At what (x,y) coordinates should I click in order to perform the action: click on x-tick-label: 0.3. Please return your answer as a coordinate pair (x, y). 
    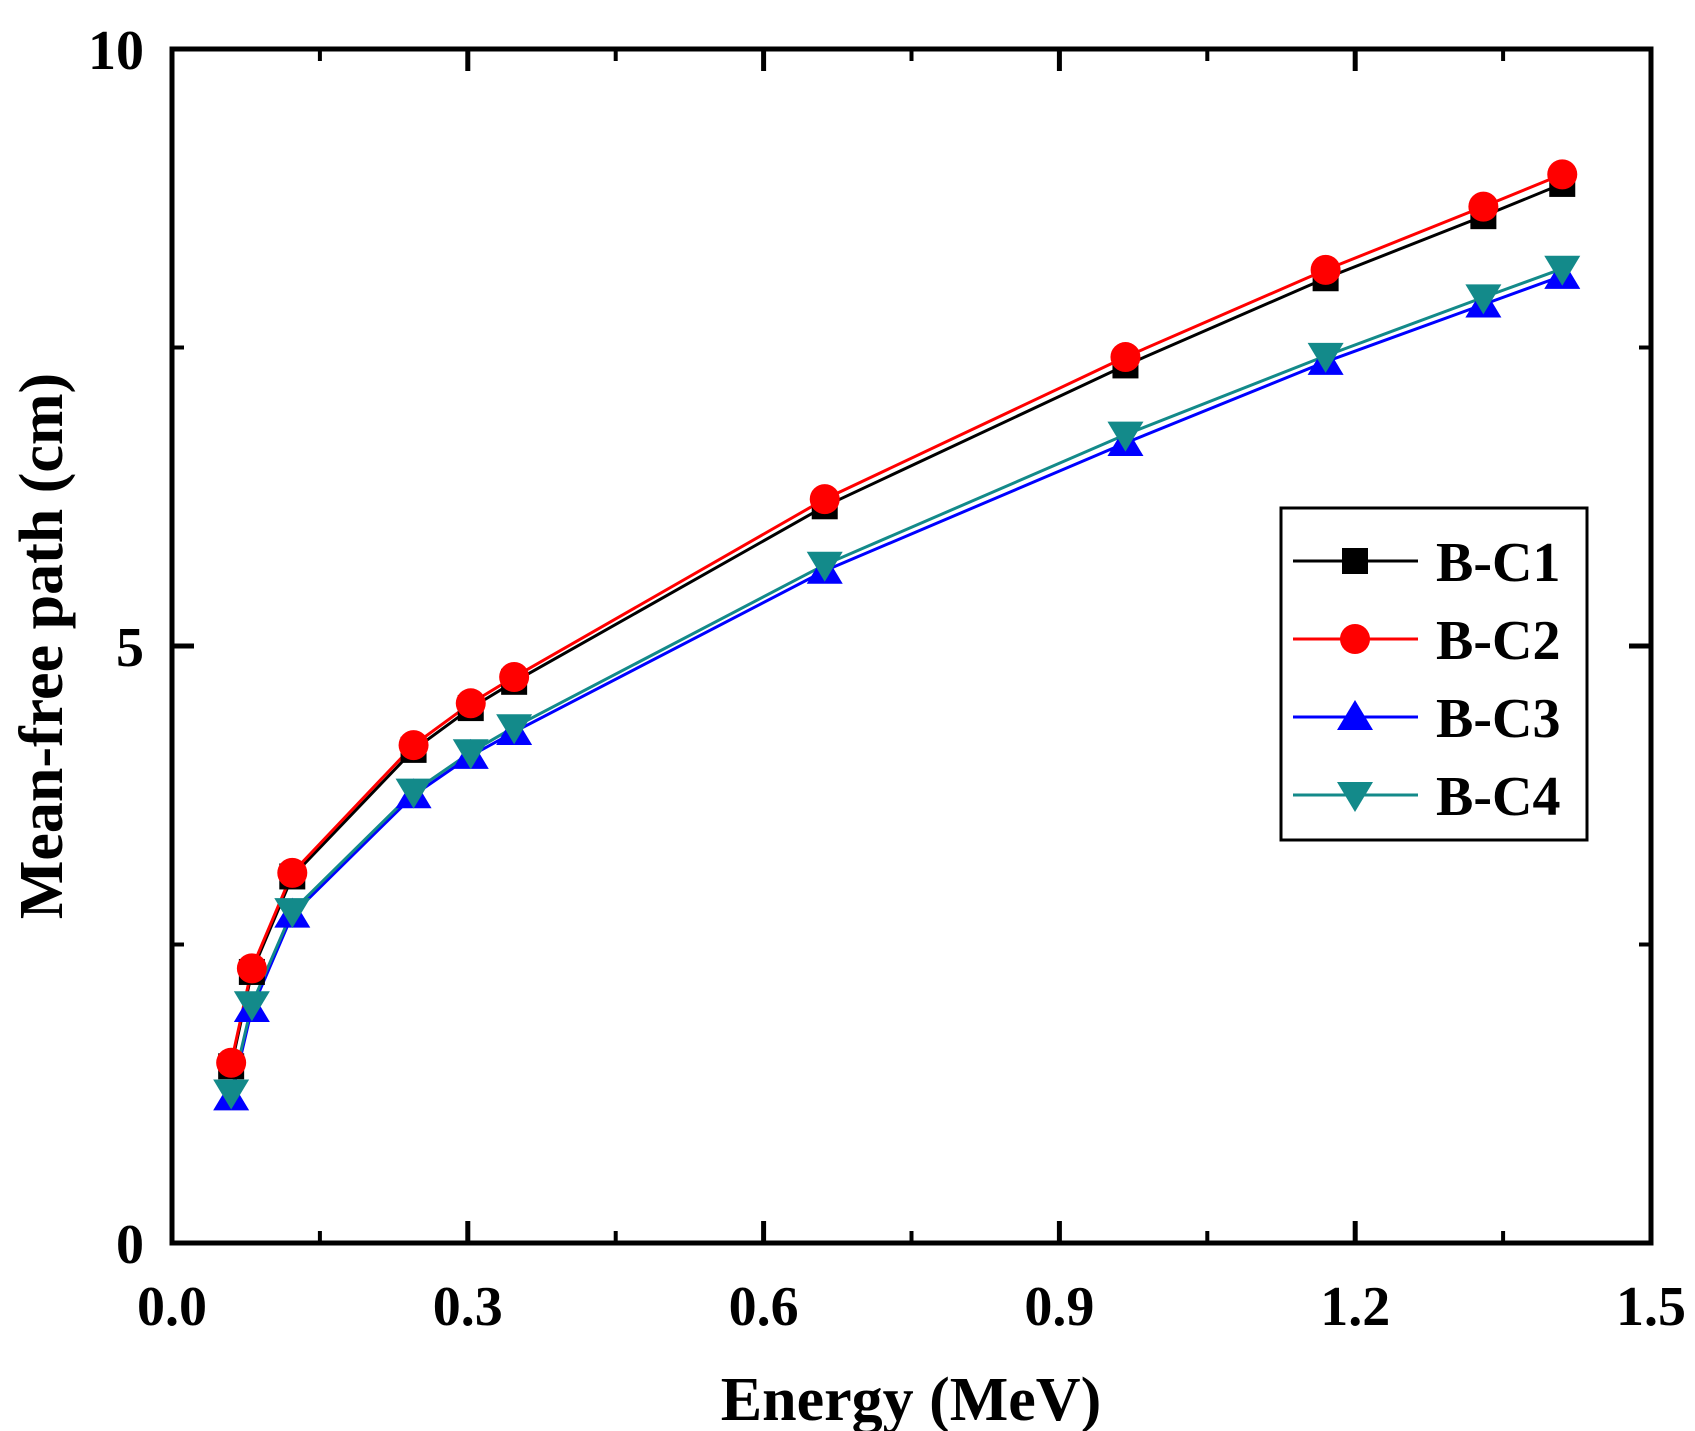
    Looking at the image, I should click on (468, 1307).